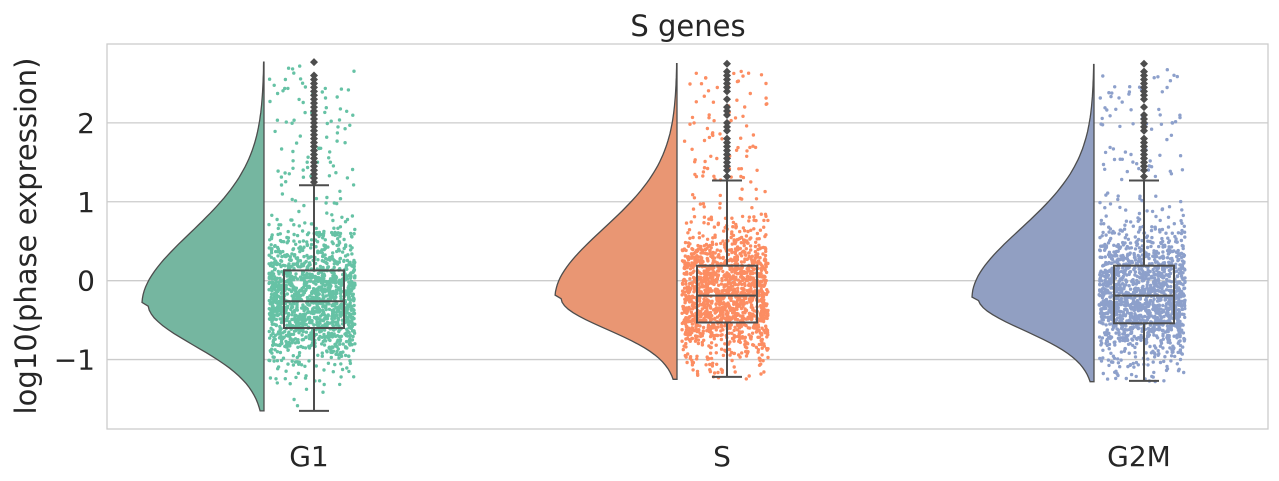 The image size is (1279, 481). I want to click on violin-s, so click(616, 221).